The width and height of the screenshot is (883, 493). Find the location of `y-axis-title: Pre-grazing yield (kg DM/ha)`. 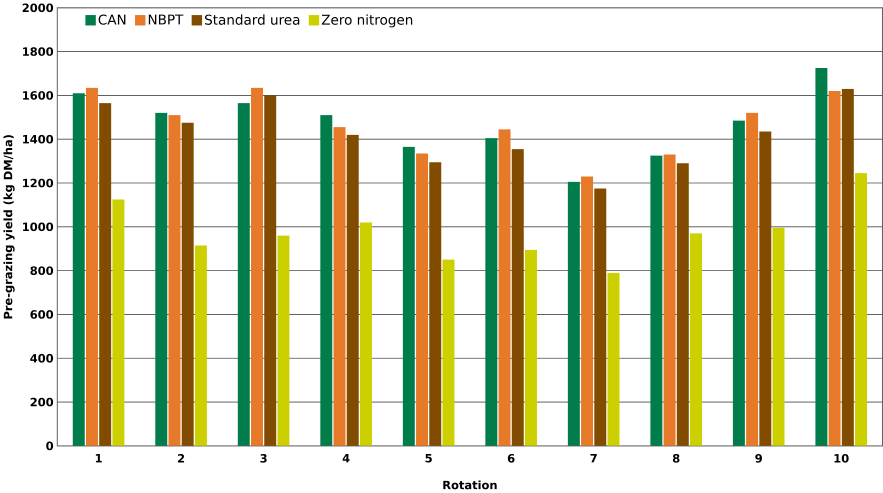

y-axis-title: Pre-grazing yield (kg DM/ha) is located at coordinates (9, 227).